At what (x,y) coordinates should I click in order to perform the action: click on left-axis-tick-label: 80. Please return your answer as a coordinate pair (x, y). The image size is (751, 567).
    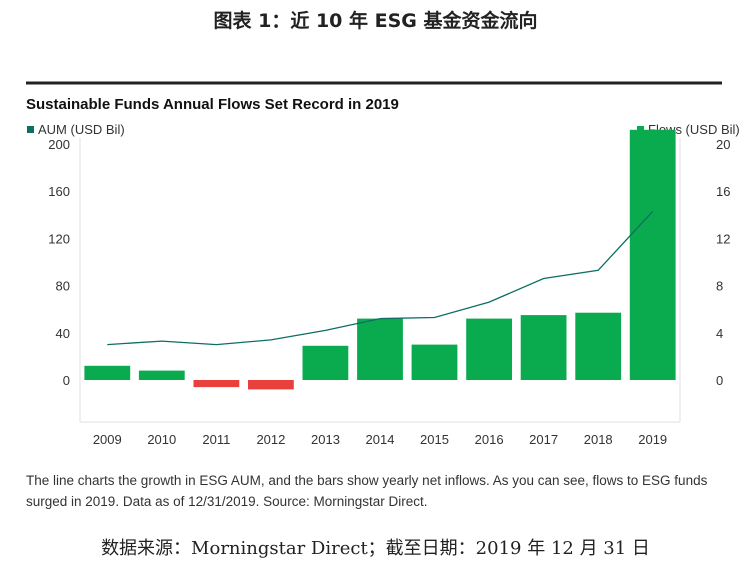
    Looking at the image, I should click on (63, 286).